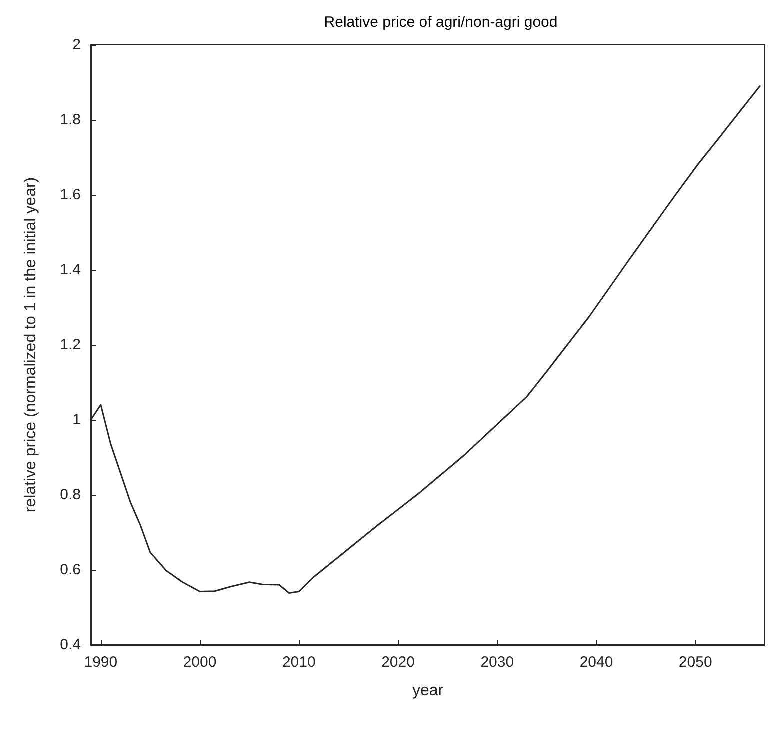 This screenshot has width=773, height=734. What do you see at coordinates (428, 691) in the screenshot?
I see `x-axis-title: year` at bounding box center [428, 691].